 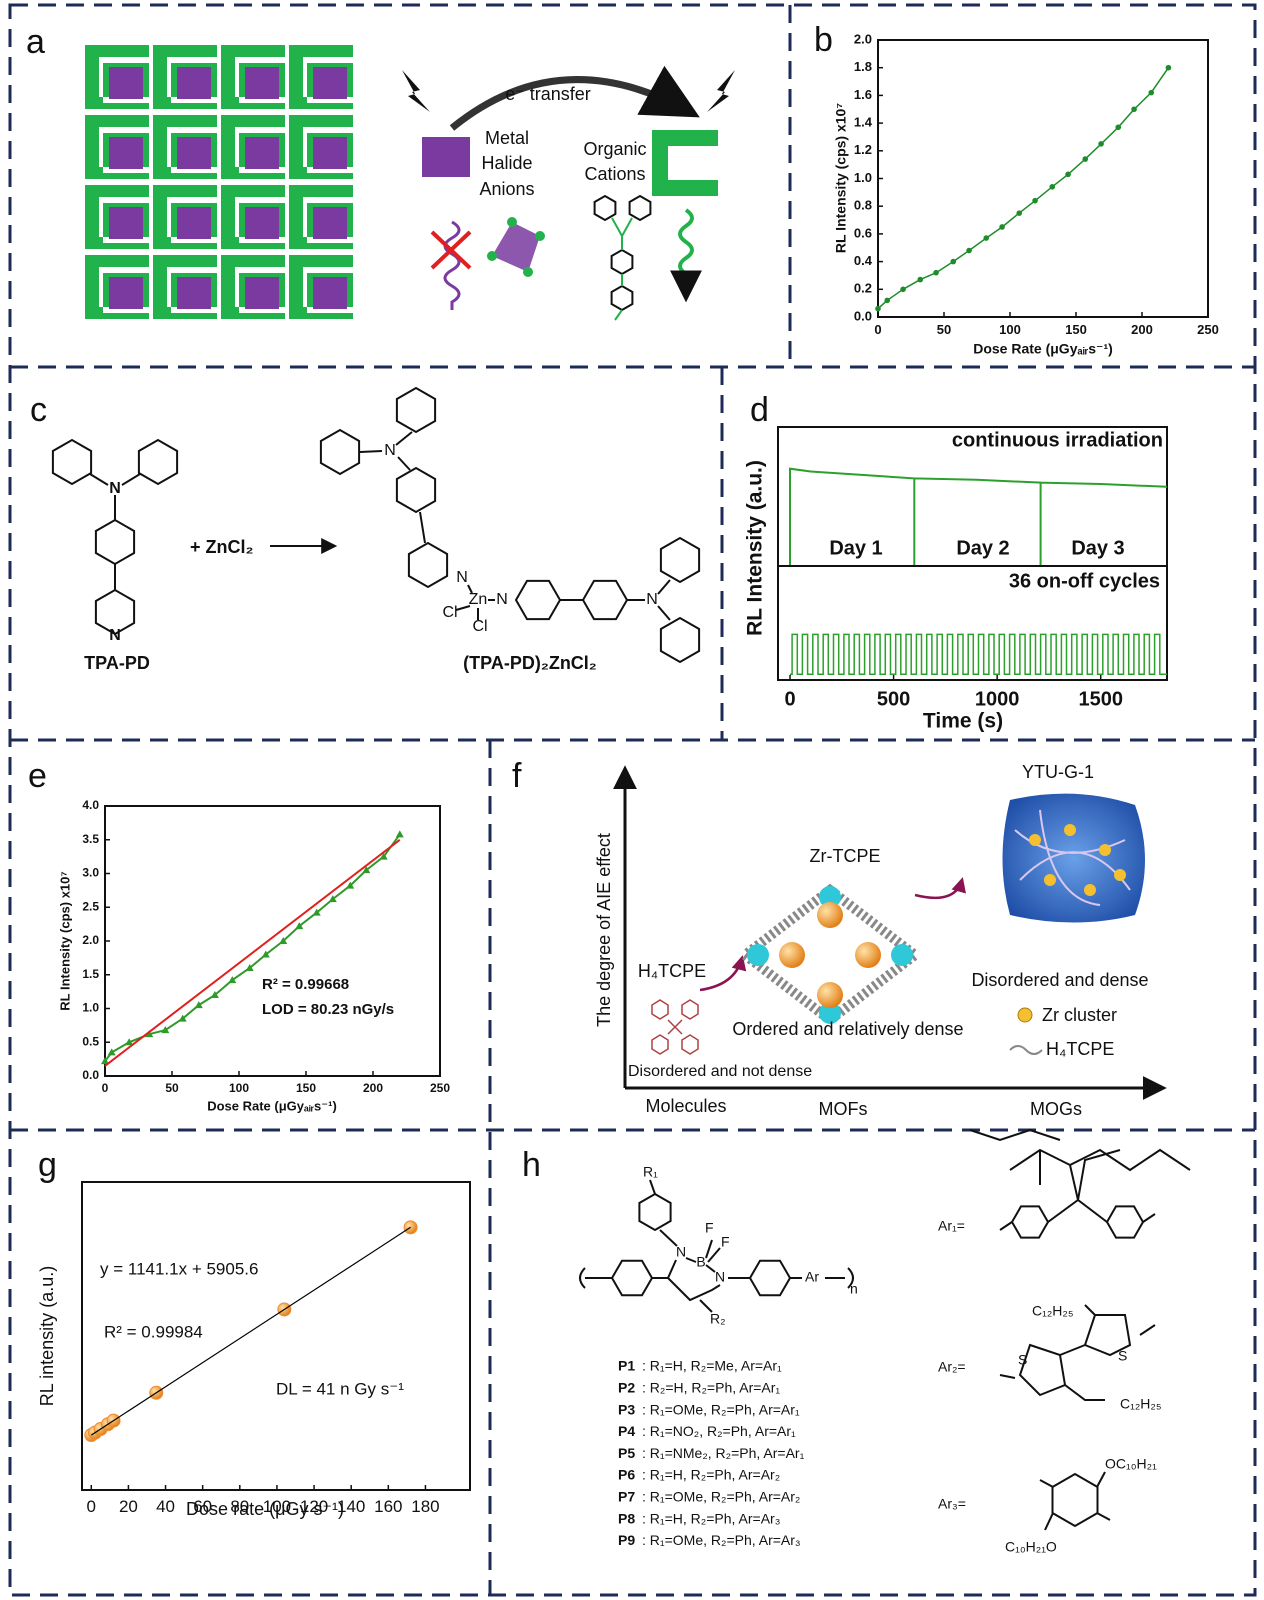 I want to click on polymer-id: P4, so click(x=626, y=1431).